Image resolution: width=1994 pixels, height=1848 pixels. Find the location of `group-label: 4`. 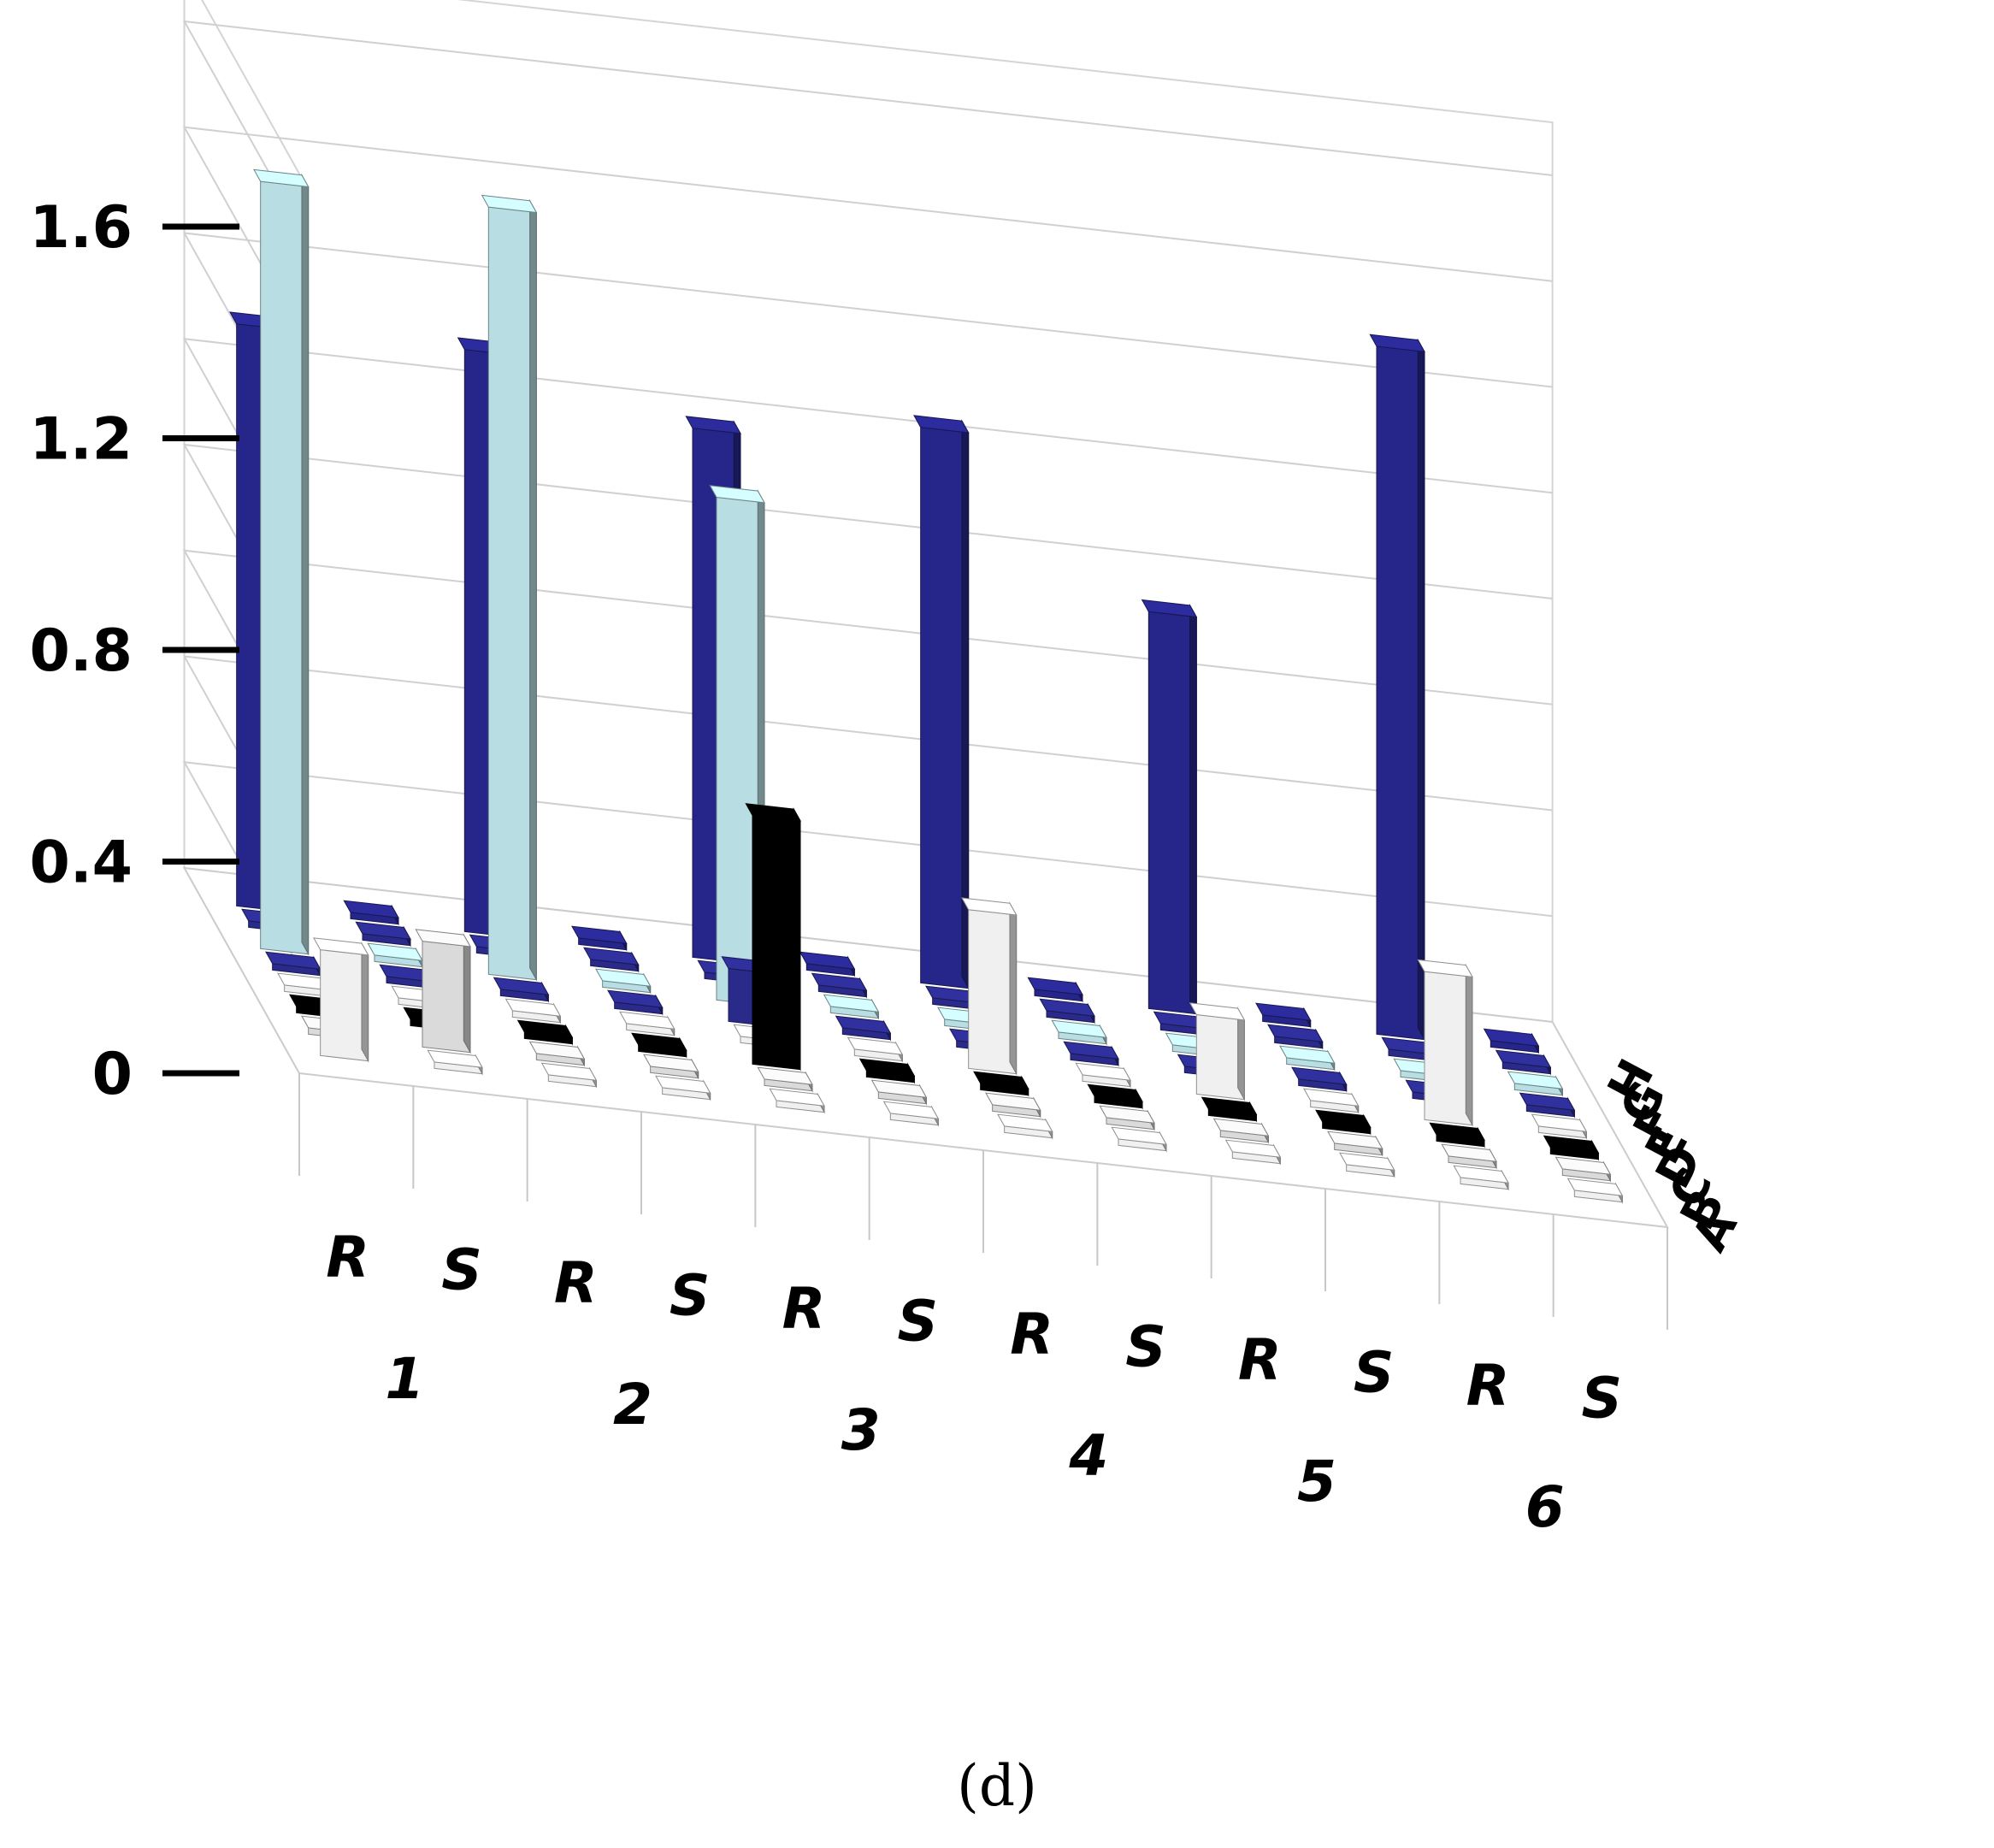

group-label: 4 is located at coordinates (1088, 1456).